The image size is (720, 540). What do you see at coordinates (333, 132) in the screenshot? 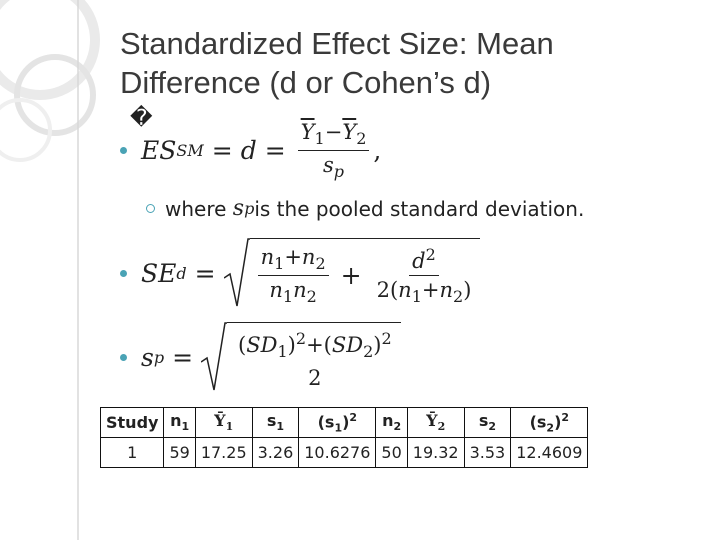
I see `math-text: −` at bounding box center [333, 132].